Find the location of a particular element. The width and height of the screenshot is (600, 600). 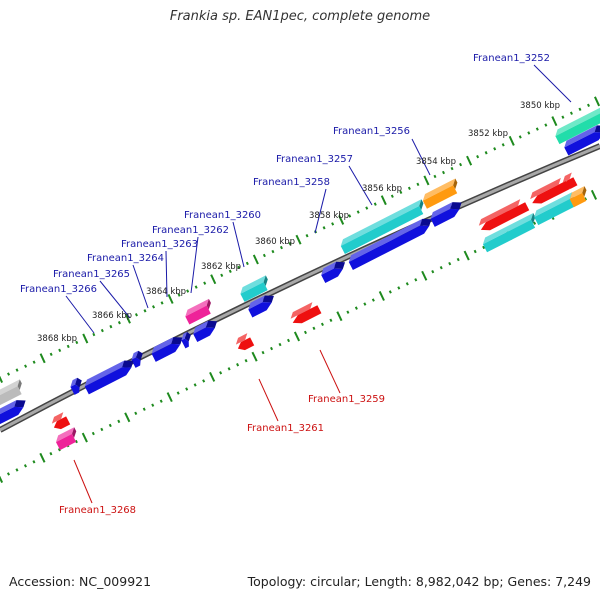

scale-label: 3850 kbp is located at coordinates (540, 106).